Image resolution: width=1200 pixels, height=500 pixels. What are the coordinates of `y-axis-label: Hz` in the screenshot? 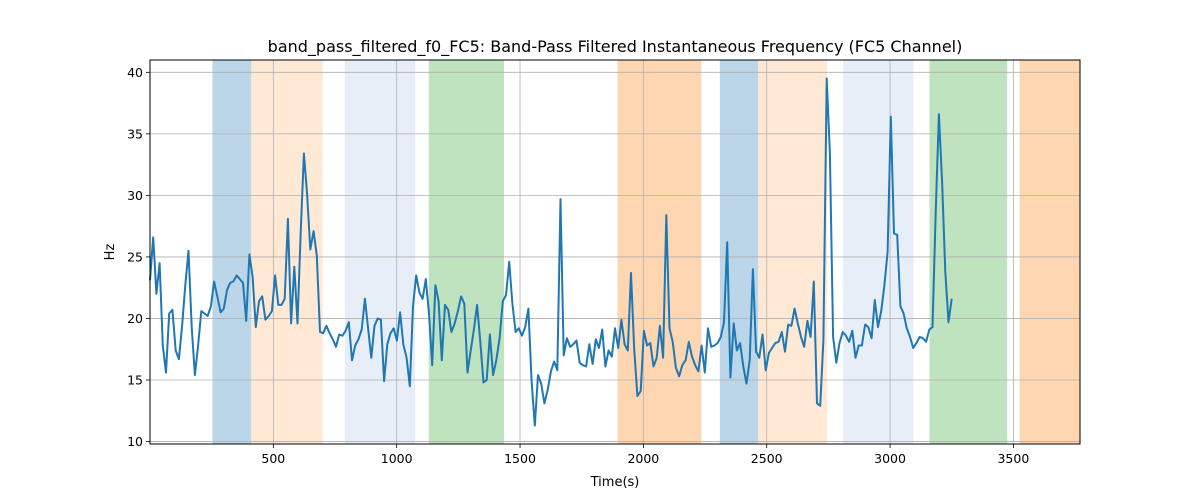 It's located at (110, 252).